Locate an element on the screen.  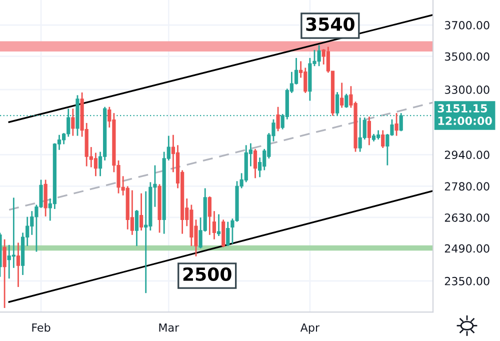
annotation: 2500 is located at coordinates (207, 274).